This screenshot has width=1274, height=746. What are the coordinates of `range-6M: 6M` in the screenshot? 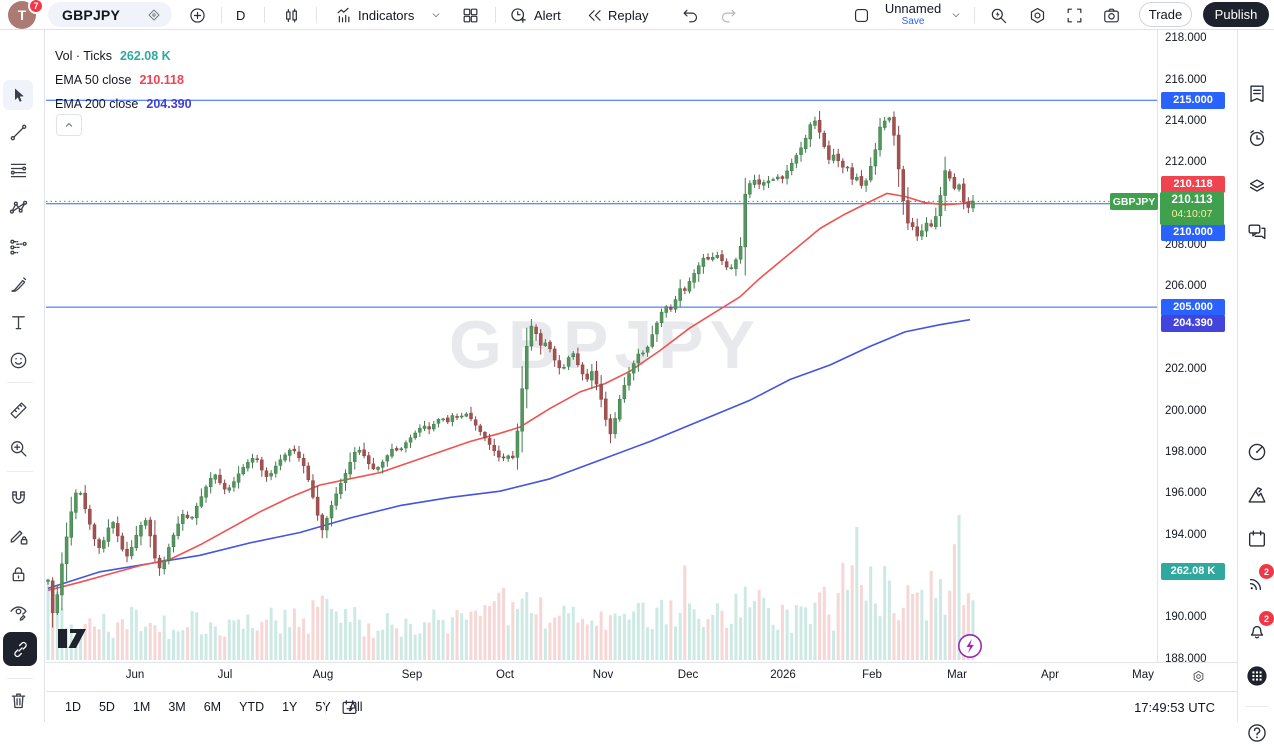 It's located at (212, 707).